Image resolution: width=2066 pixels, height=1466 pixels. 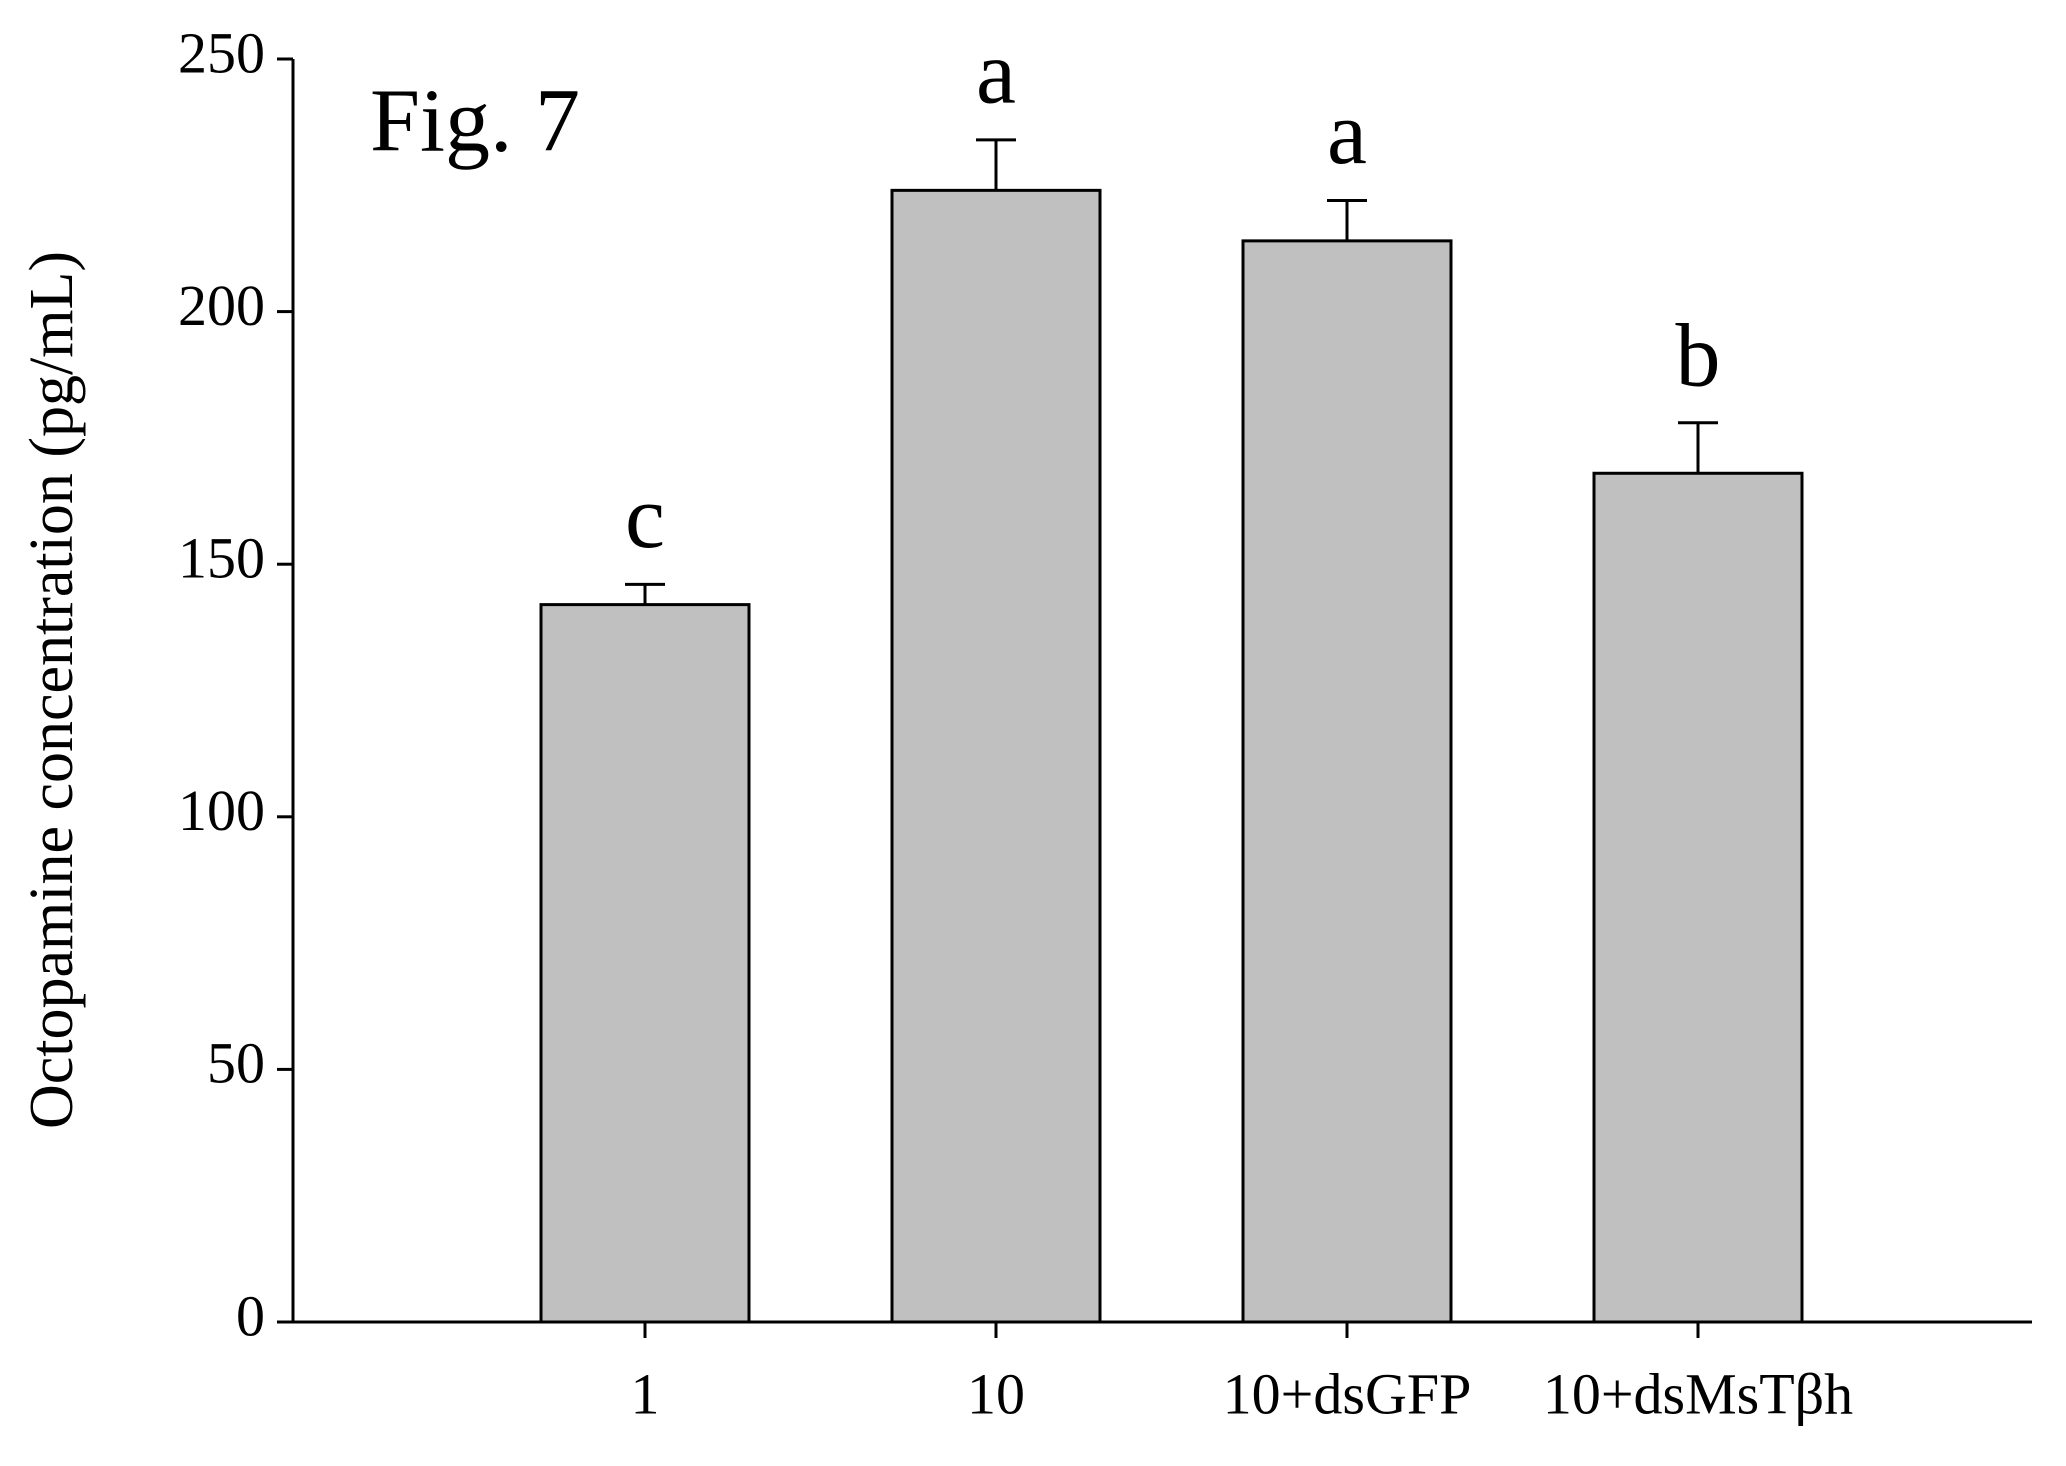 What do you see at coordinates (645, 517) in the screenshot?
I see `significance-letter: c` at bounding box center [645, 517].